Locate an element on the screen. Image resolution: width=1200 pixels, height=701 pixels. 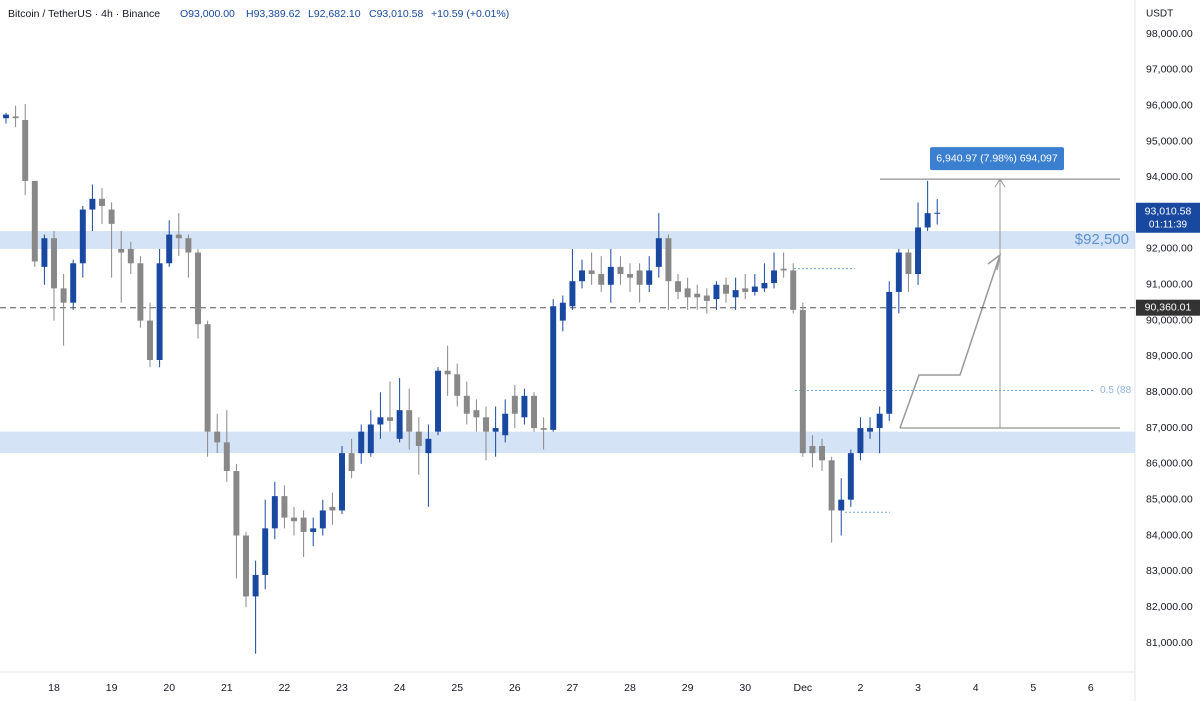
countdown-label: 01:11:39 is located at coordinates (1168, 224).